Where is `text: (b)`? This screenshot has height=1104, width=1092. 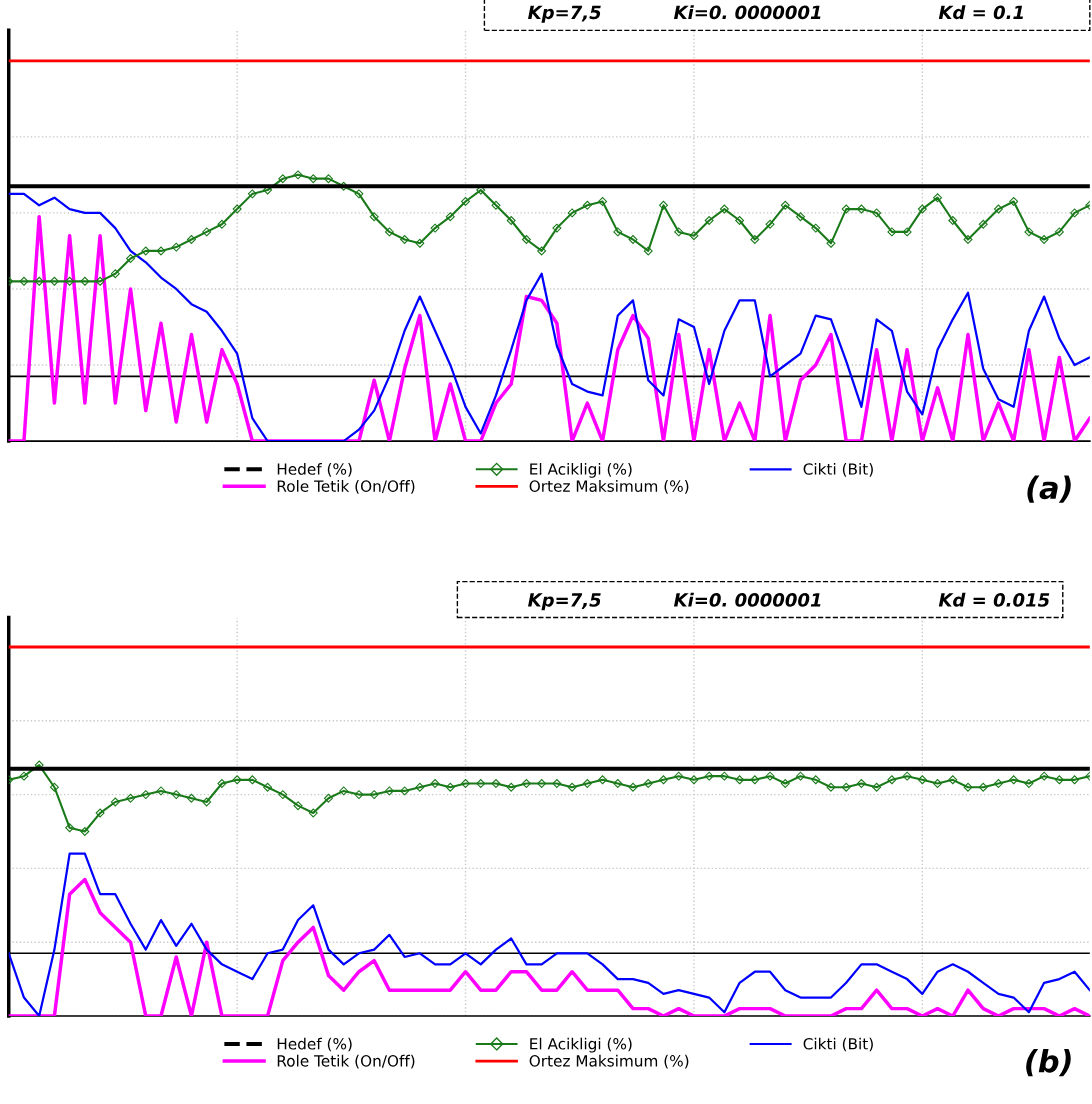 text: (b) is located at coordinates (1048, 1063).